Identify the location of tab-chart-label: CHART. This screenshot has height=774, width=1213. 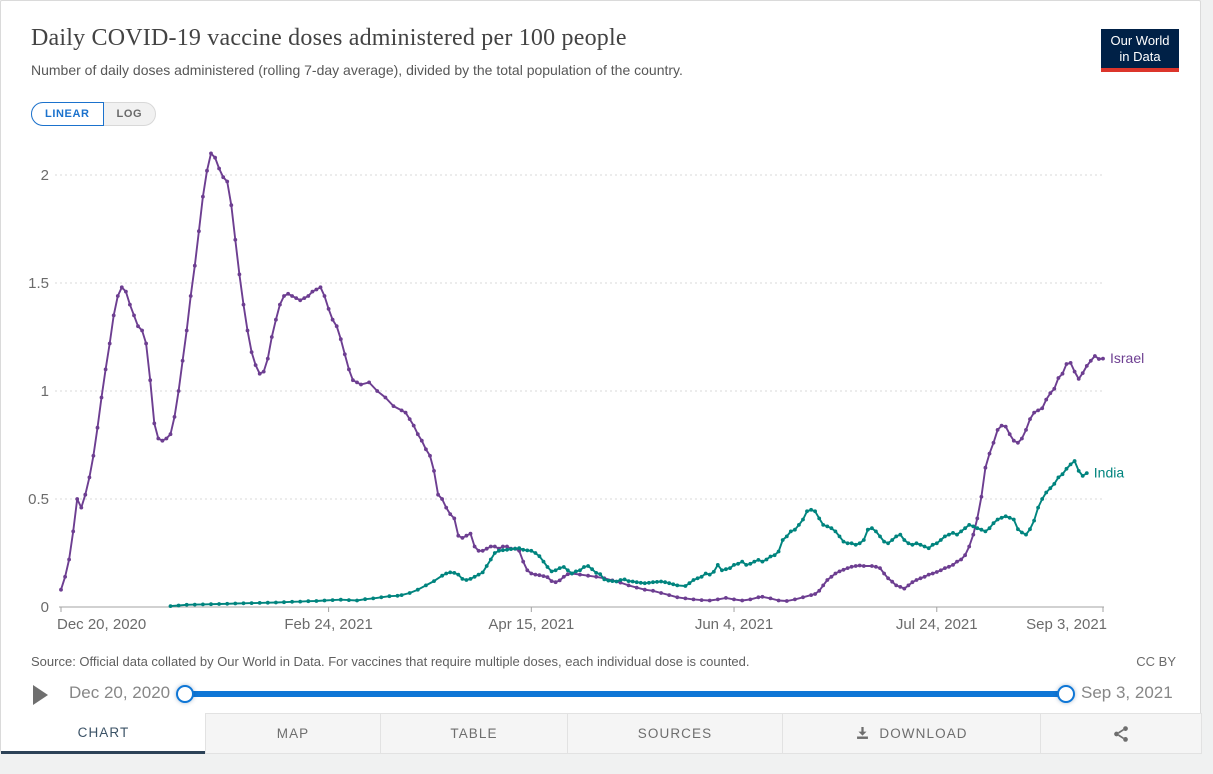
(103, 732).